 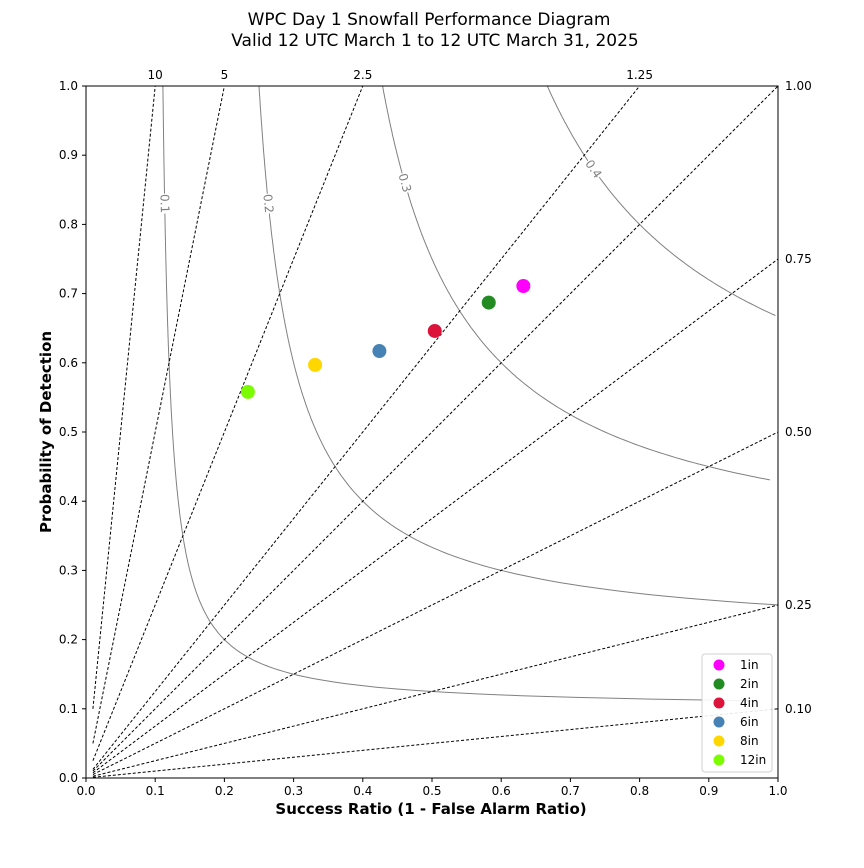 I want to click on csi-contour-0.4, so click(x=661, y=200).